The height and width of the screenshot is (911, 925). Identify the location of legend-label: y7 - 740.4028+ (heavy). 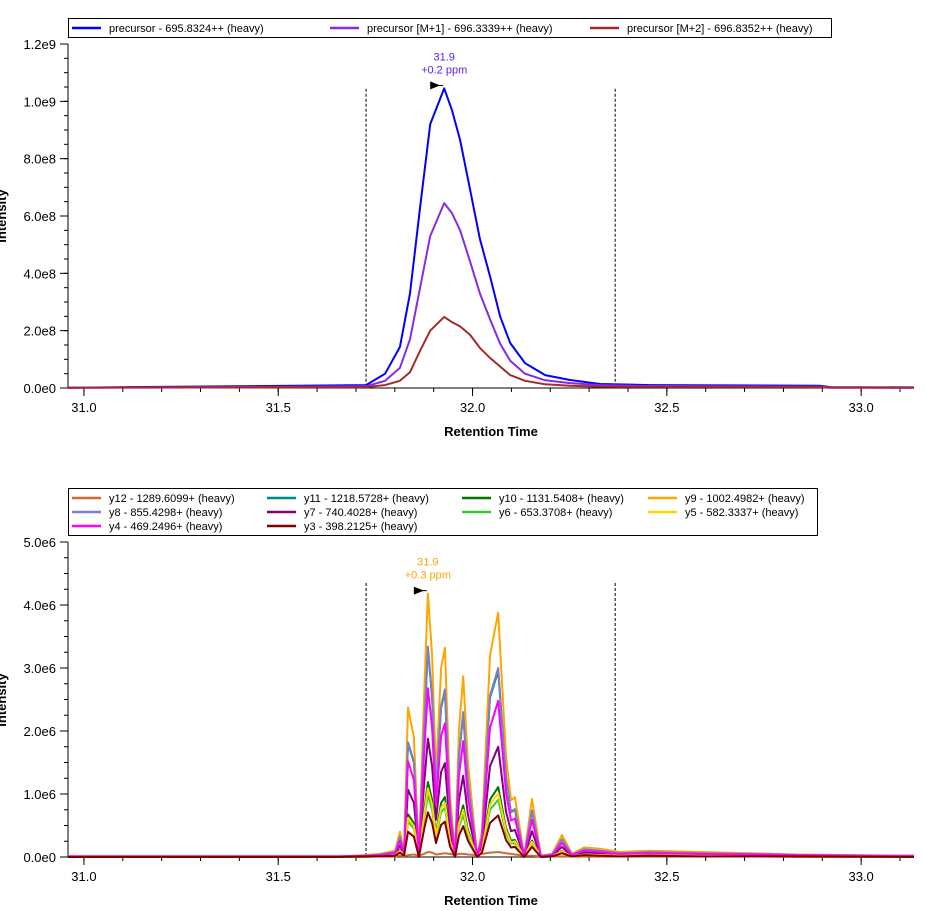
(360, 513).